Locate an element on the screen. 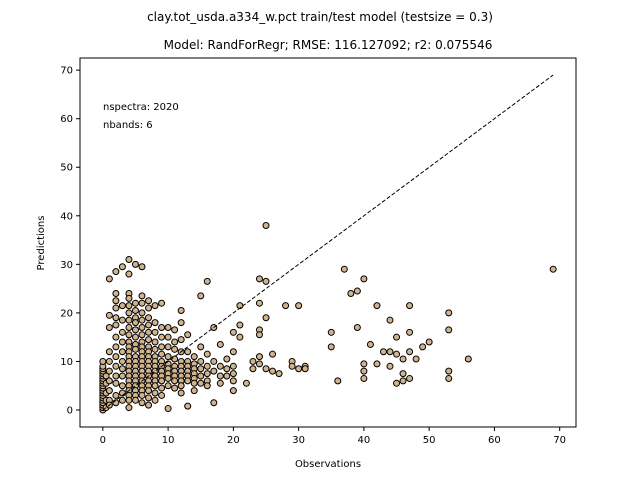 The image size is (640, 480). y-tick-label: 0 is located at coordinates (70, 411).